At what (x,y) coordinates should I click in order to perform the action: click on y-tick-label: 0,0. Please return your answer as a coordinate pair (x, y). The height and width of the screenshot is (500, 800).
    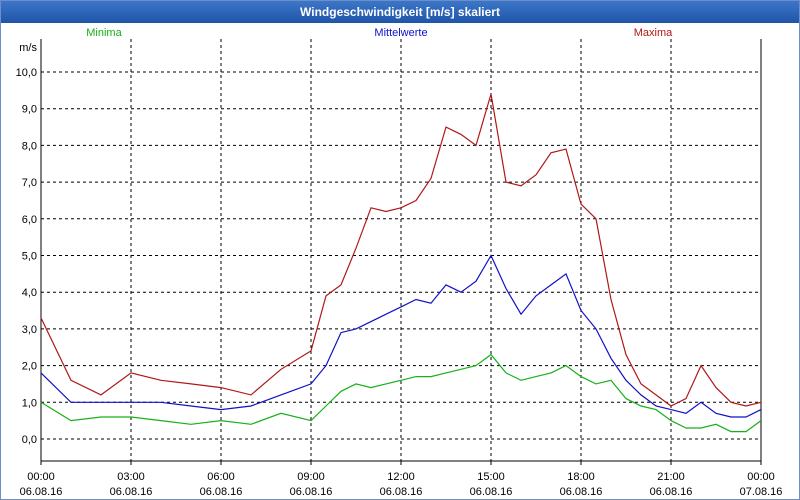
    Looking at the image, I should click on (29, 440).